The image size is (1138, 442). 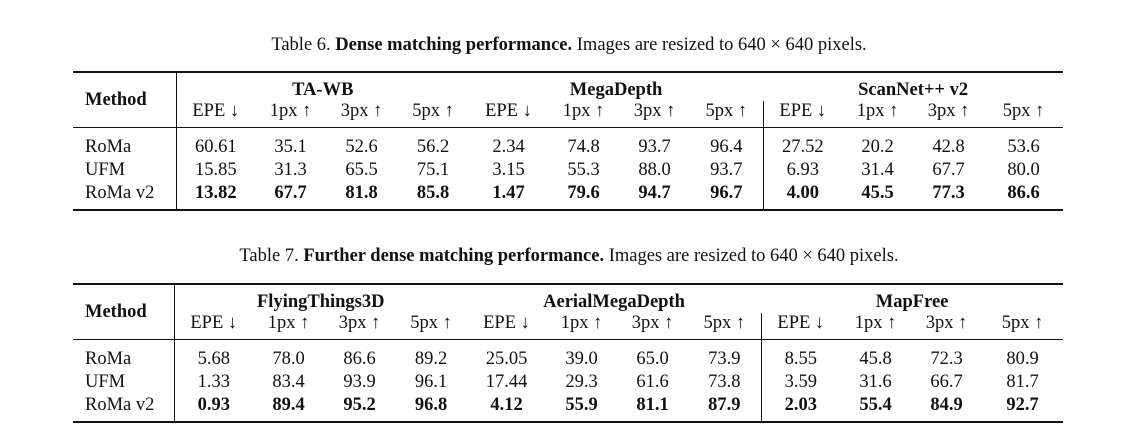 I want to click on value-cell: 55.9, so click(x=581, y=408).